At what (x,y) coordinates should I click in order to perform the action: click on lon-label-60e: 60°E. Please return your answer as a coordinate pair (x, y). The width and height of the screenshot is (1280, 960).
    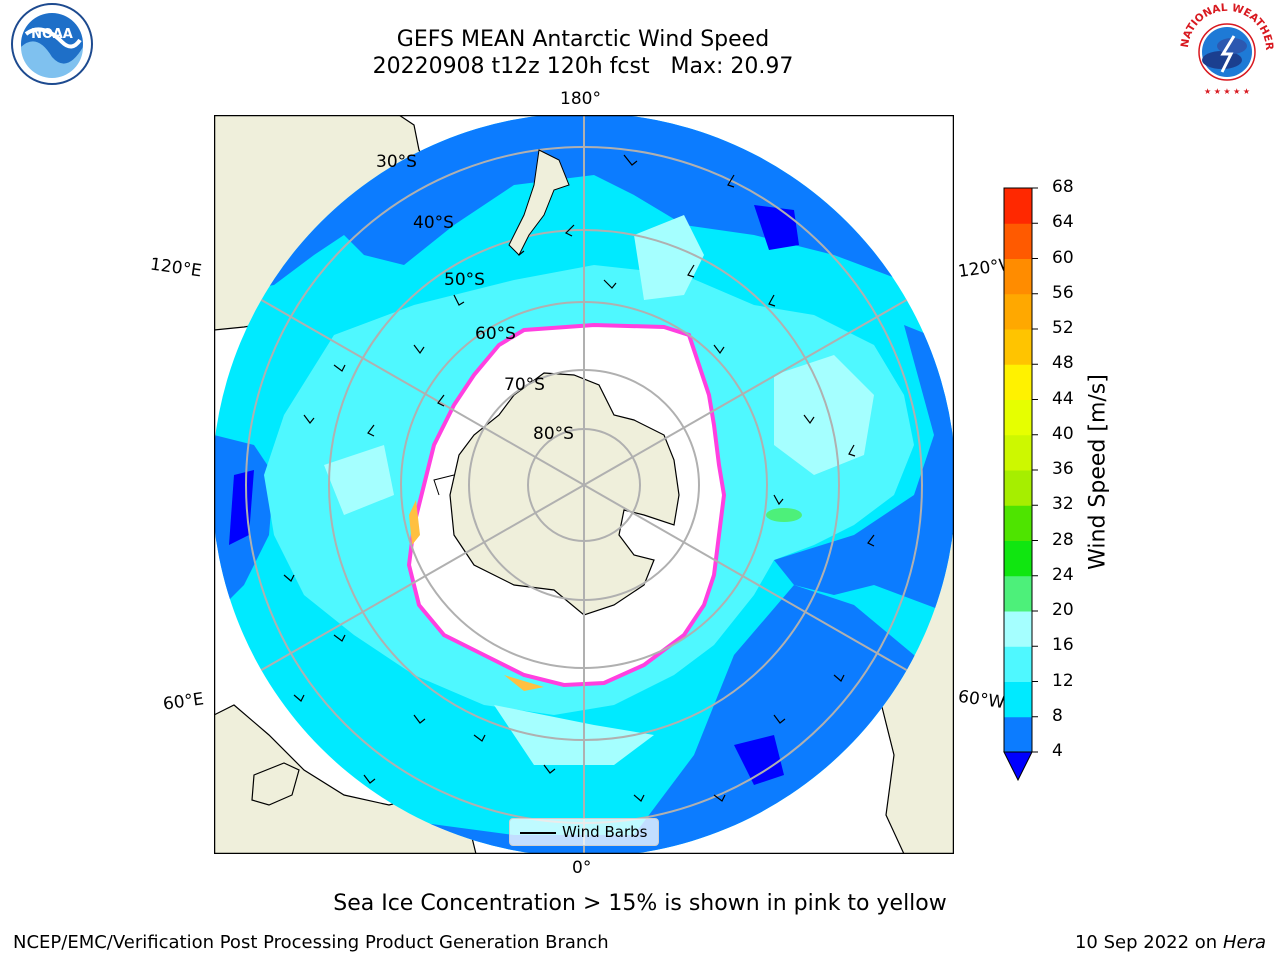
    Looking at the image, I should click on (183, 702).